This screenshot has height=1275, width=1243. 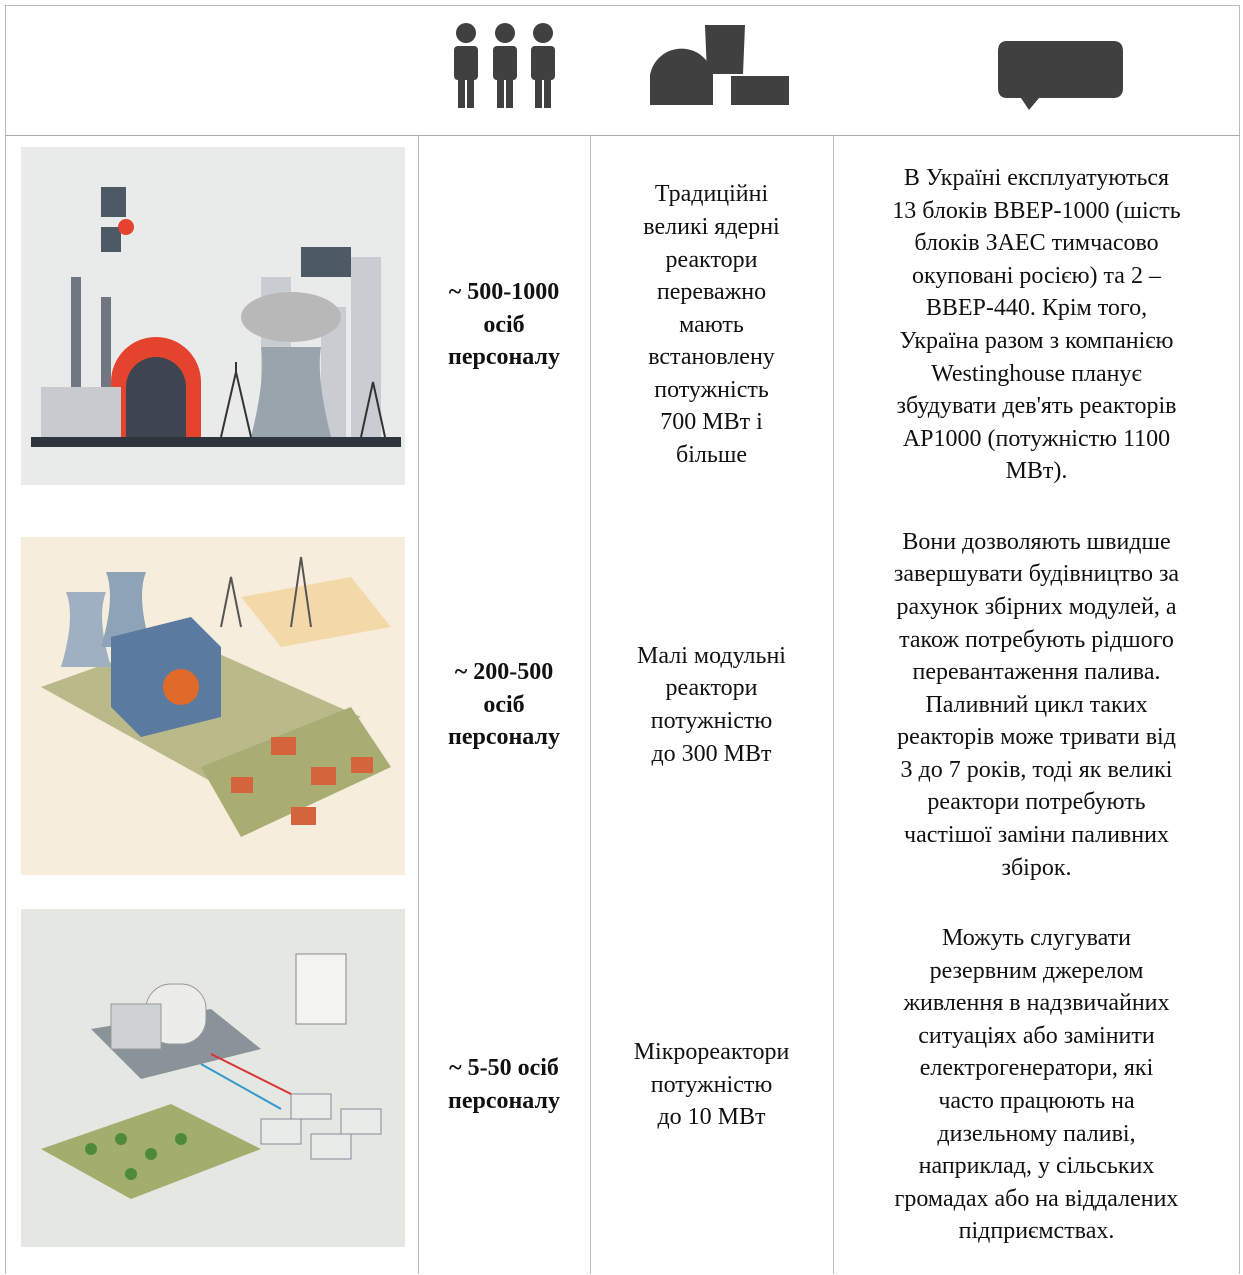 What do you see at coordinates (1036, 867) in the screenshot?
I see `description-line: збірок.` at bounding box center [1036, 867].